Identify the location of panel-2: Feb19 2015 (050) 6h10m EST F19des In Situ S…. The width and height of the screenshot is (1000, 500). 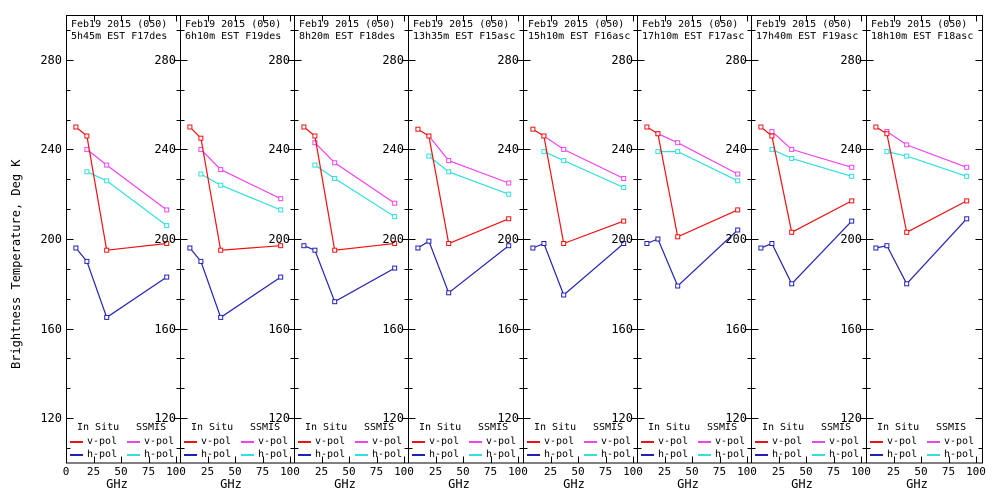
(237, 239).